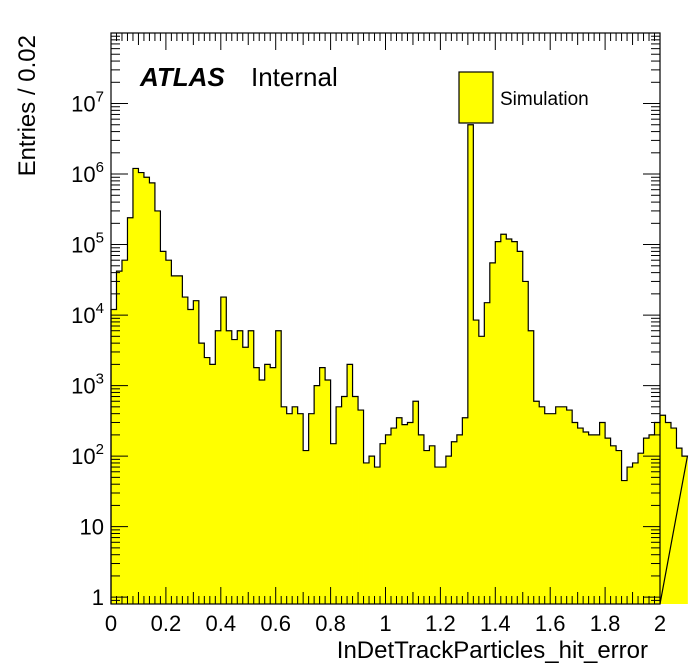 This screenshot has width=696, height=672. I want to click on x-tick-label: 1.6, so click(550, 623).